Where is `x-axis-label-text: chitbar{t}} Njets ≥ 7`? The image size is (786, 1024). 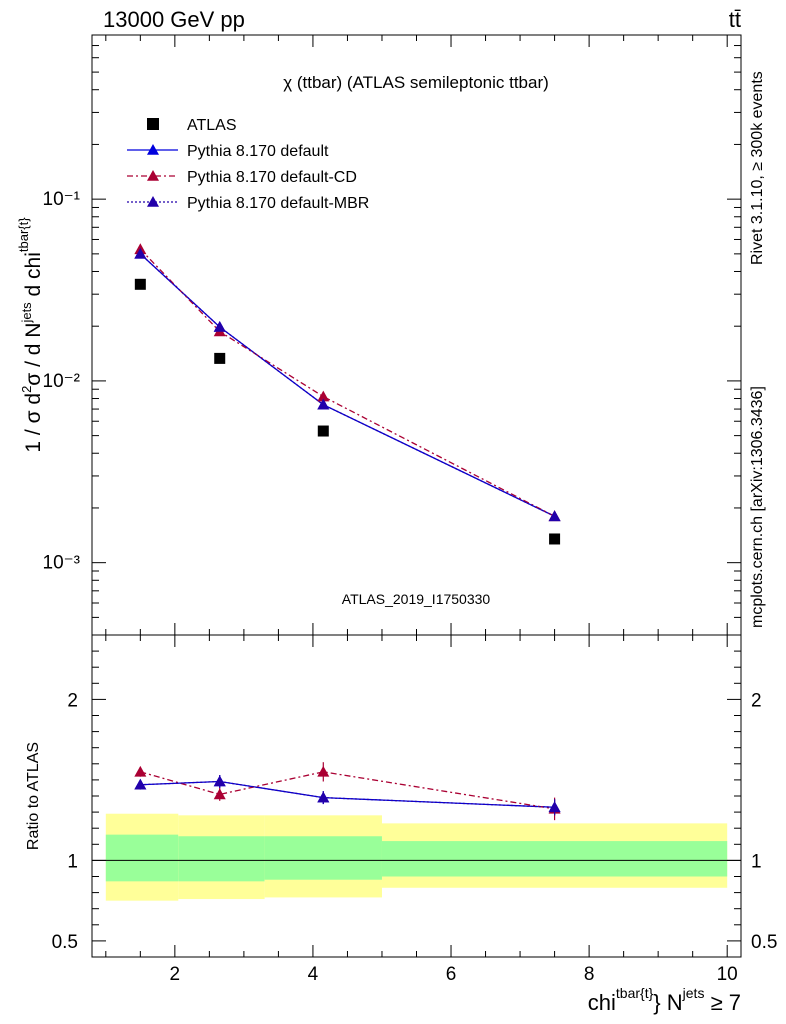
x-axis-label-text: chitbar{t}} Njets ≥ 7 is located at coordinates (664, 1000).